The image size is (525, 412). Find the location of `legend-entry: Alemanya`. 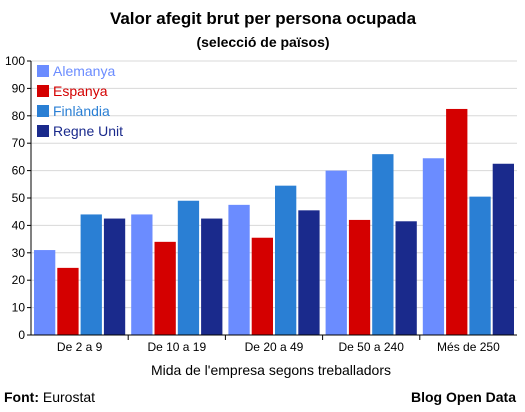

legend-entry: Alemanya is located at coordinates (84, 71).